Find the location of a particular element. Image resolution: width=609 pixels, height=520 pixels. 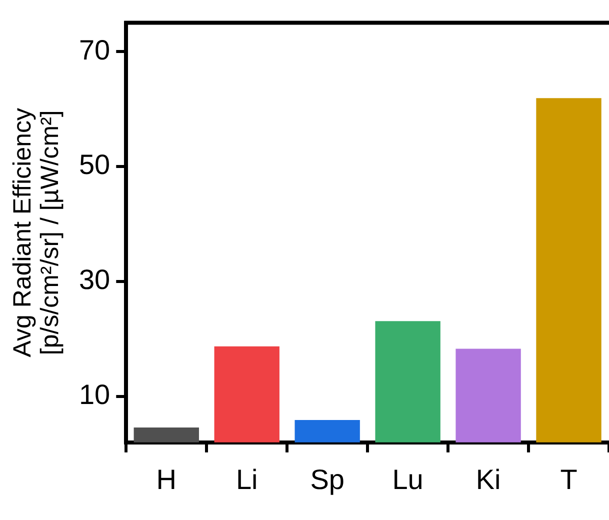

y-tick-label: 10 is located at coordinates (94, 394).